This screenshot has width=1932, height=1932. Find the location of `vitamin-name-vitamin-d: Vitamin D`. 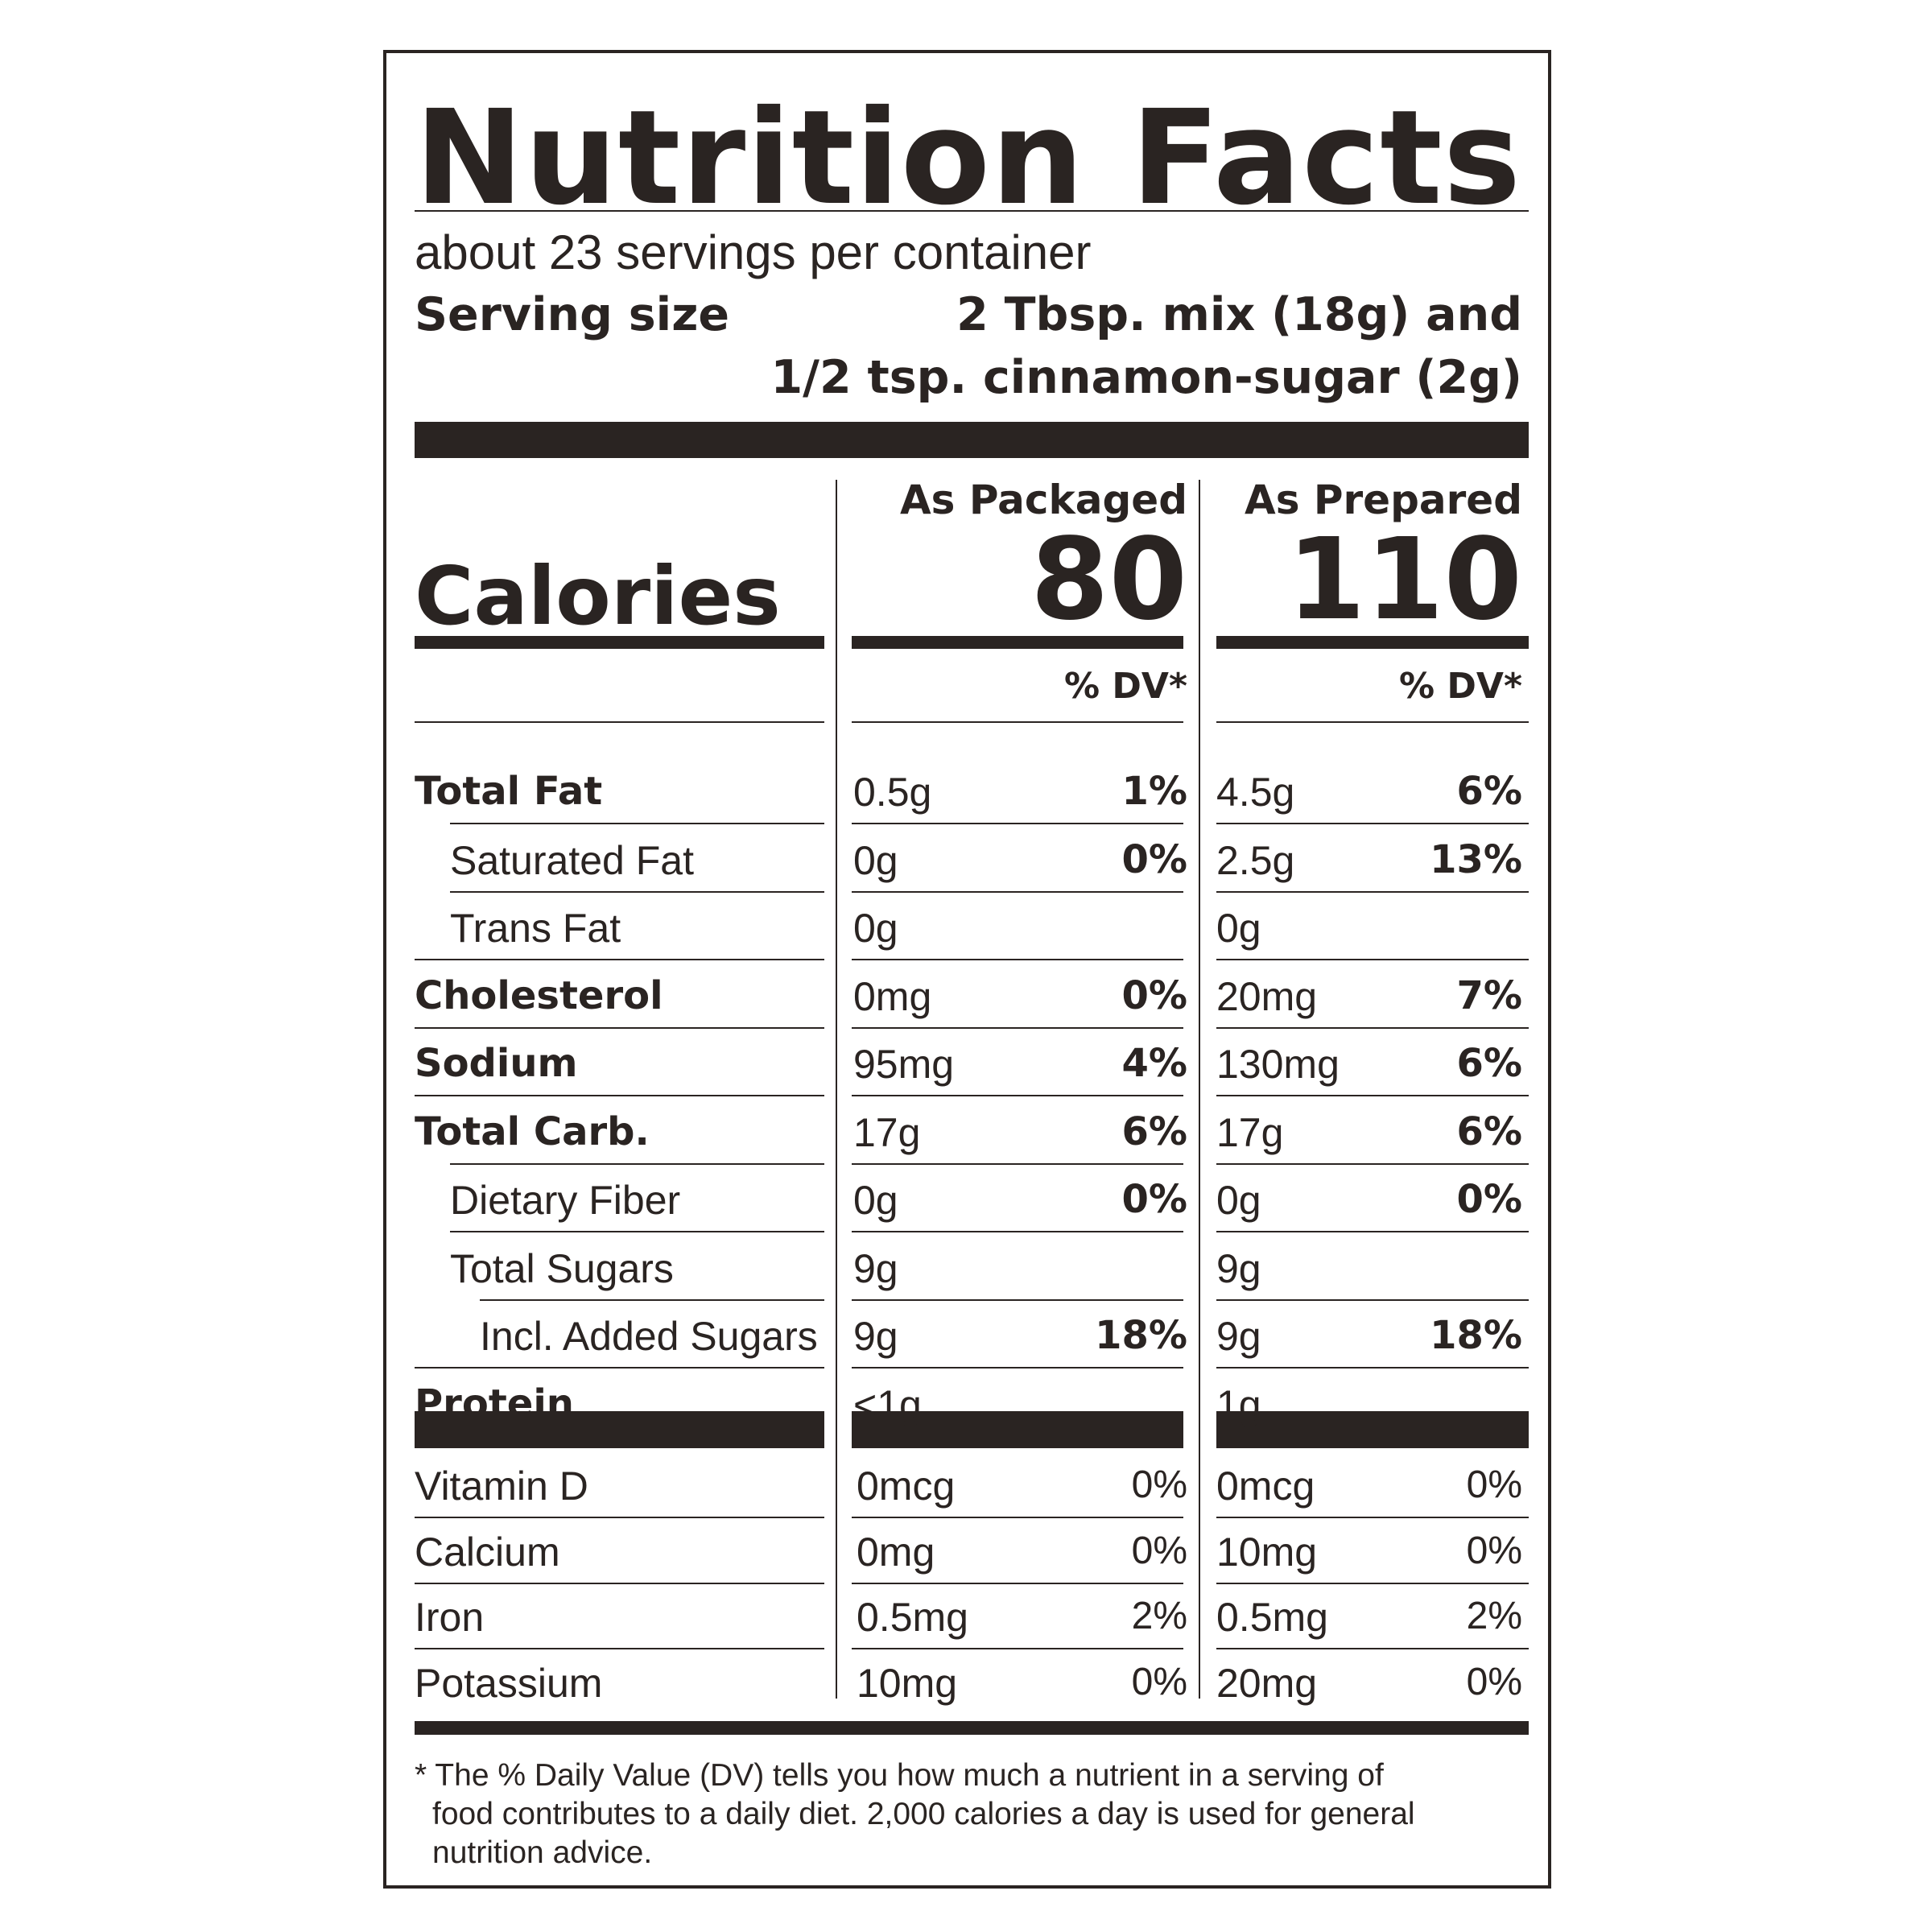

vitamin-name-vitamin-d: Vitamin D is located at coordinates (501, 1486).